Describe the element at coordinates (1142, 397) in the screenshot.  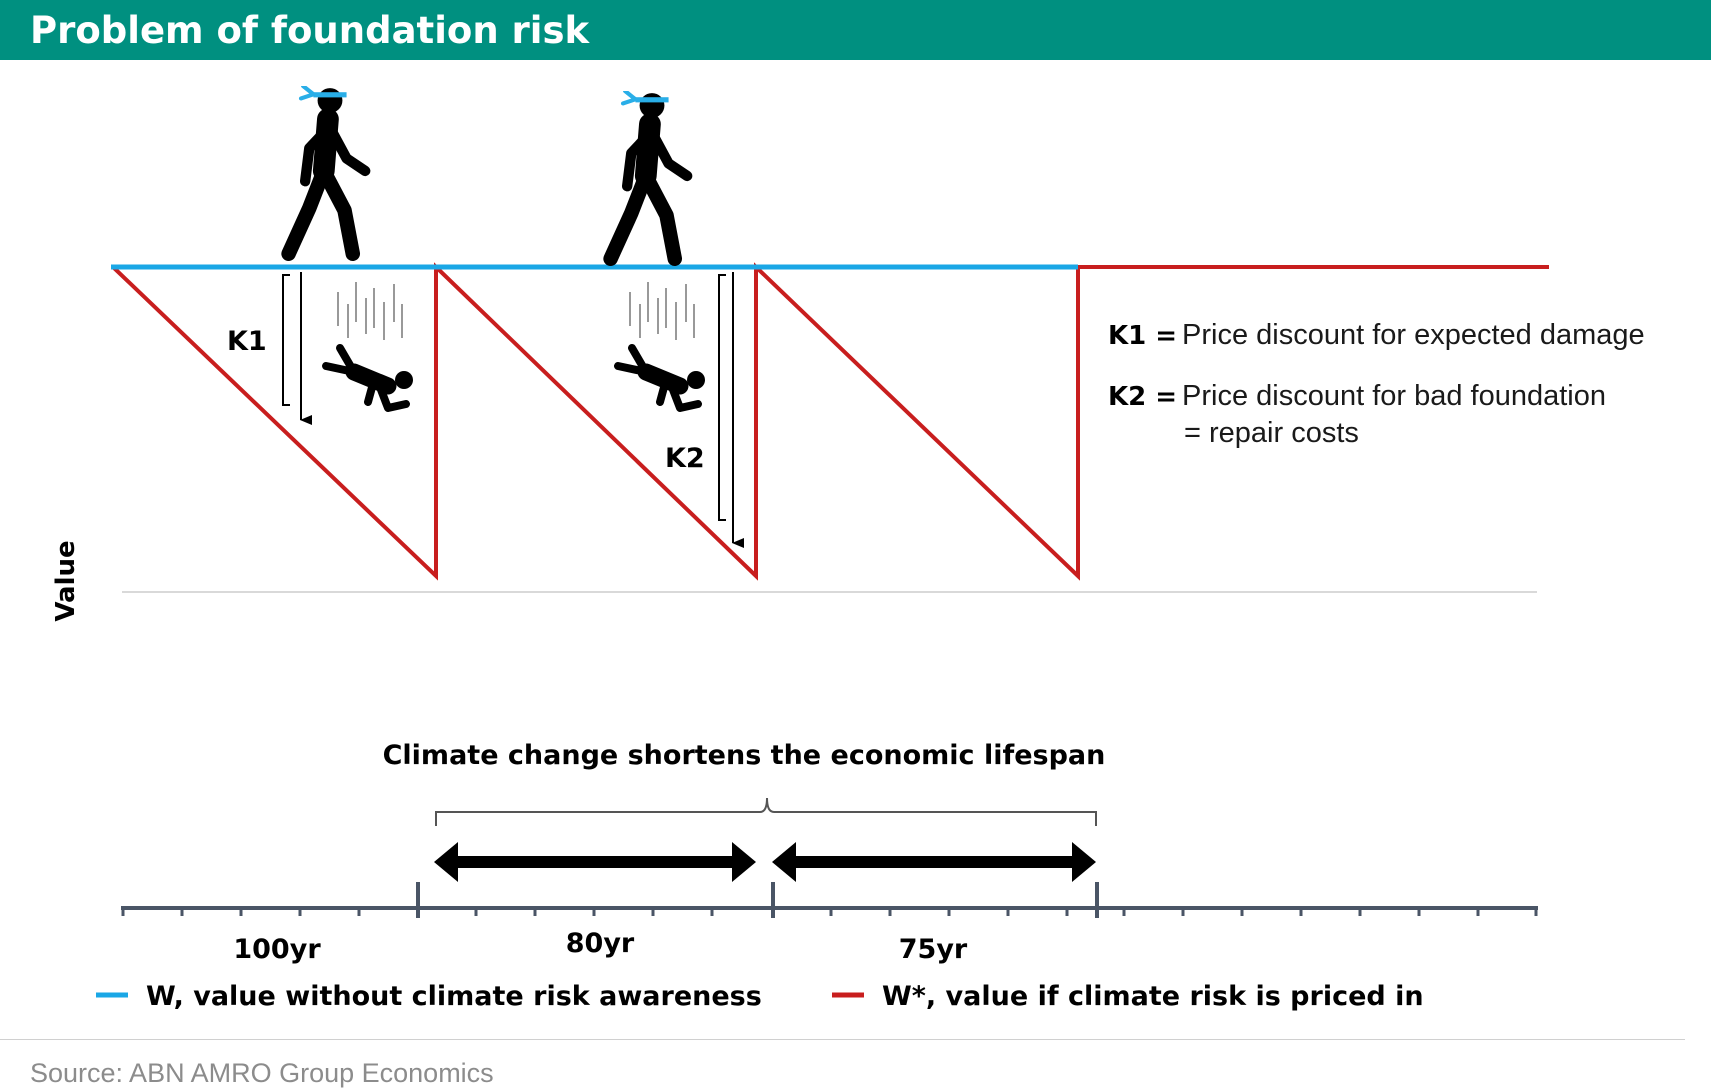
I see `k2-definition-key: K2 =` at that location.